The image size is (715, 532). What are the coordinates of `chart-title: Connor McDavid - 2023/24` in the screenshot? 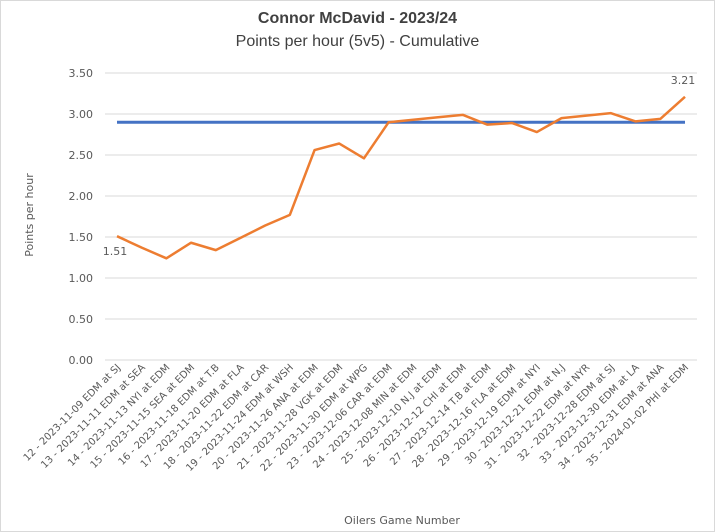 It's located at (357, 18).